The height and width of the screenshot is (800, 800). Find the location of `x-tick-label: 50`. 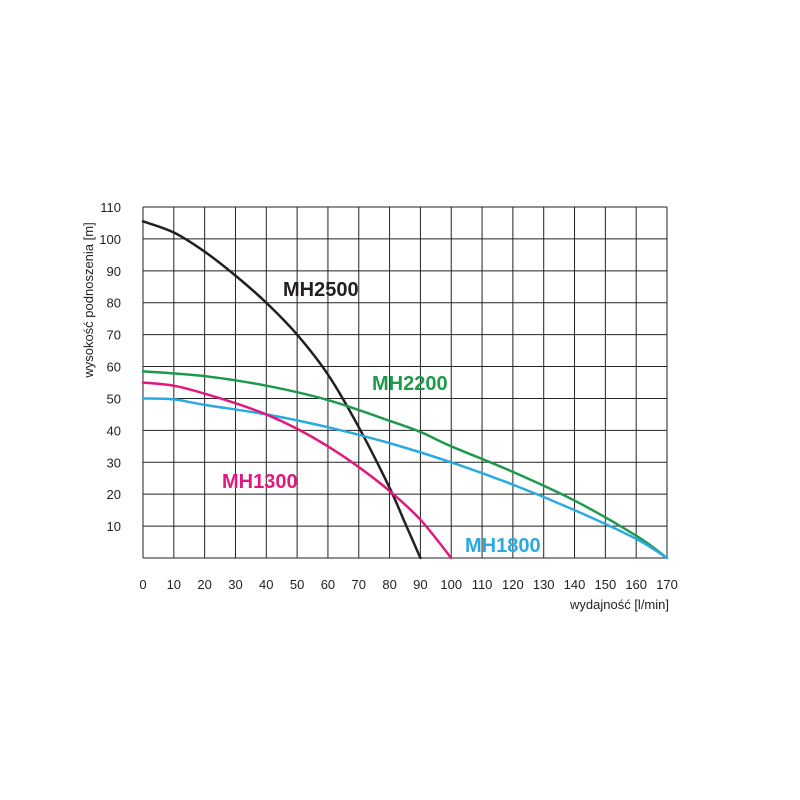

x-tick-label: 50 is located at coordinates (297, 584).